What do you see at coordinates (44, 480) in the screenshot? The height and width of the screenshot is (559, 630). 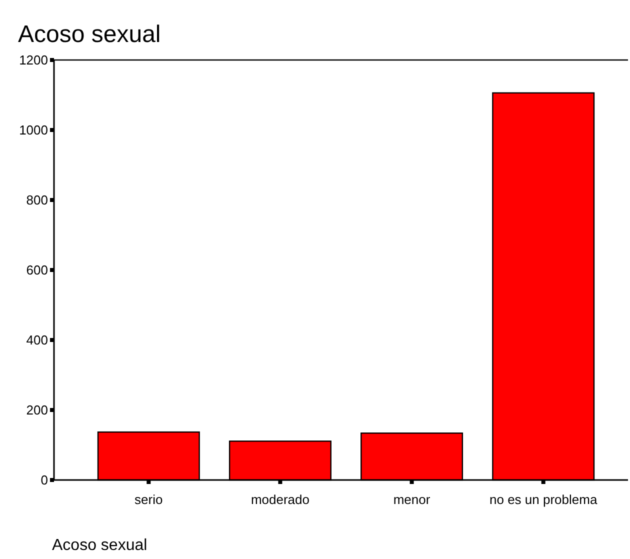 I see `y-tick-label: 0` at bounding box center [44, 480].